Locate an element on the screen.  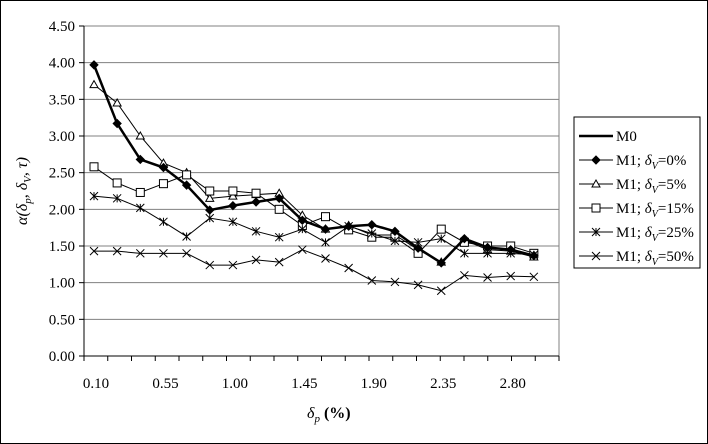
y-axis-title: α(δp, δV, τ) is located at coordinates (24, 191).